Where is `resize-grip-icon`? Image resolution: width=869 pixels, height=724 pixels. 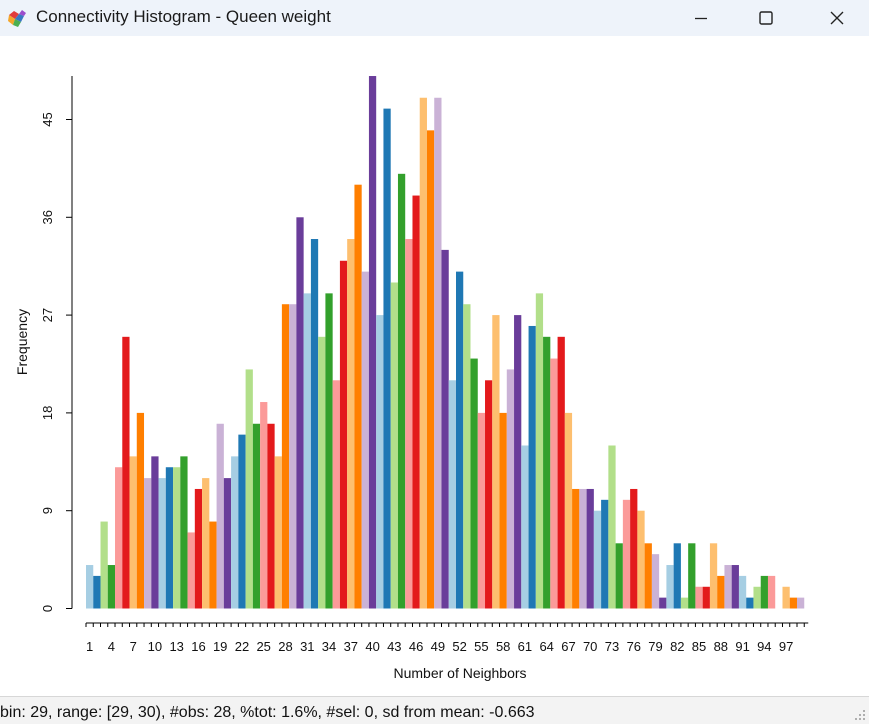 resize-grip-icon is located at coordinates (860, 715).